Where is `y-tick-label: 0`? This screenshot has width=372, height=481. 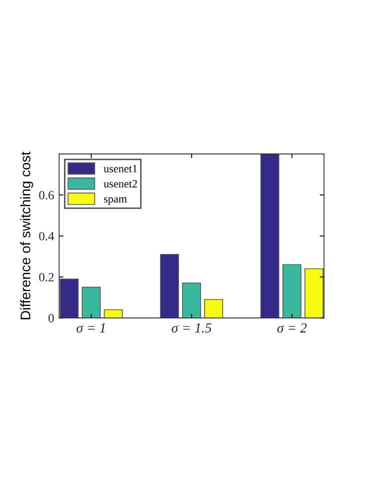 y-tick-label: 0 is located at coordinates (51, 318).